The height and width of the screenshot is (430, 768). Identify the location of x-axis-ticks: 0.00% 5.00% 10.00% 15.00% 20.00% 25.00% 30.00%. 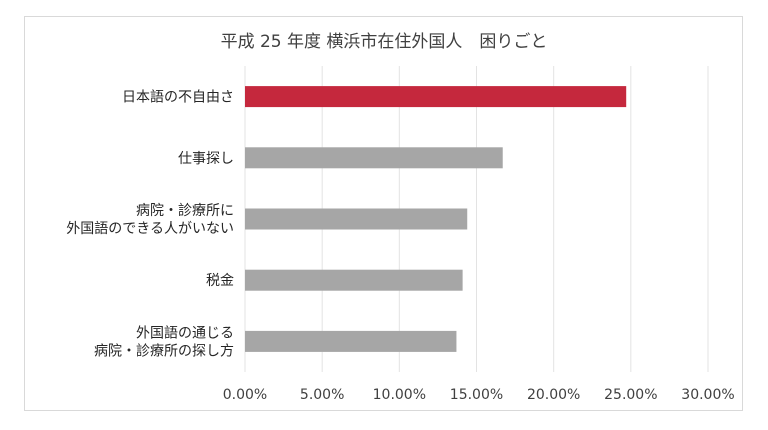
(479, 395).